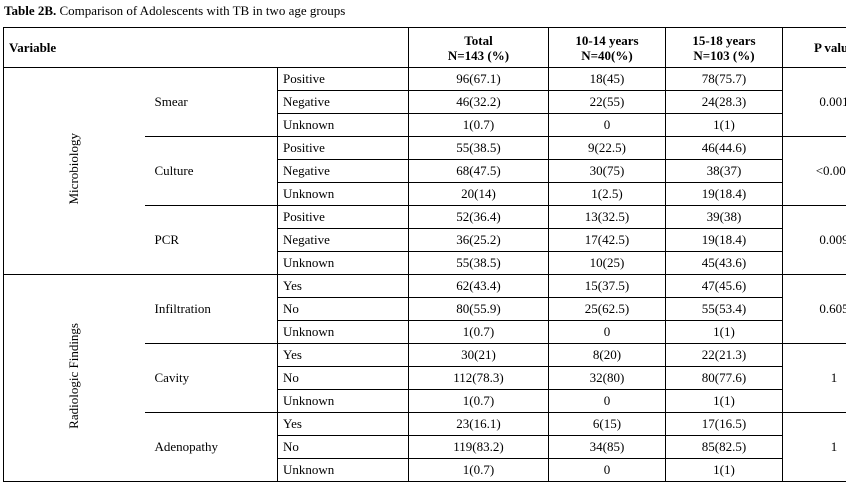  What do you see at coordinates (607, 309) in the screenshot?
I see `age-10-14-cell: 25(62.5)` at bounding box center [607, 309].